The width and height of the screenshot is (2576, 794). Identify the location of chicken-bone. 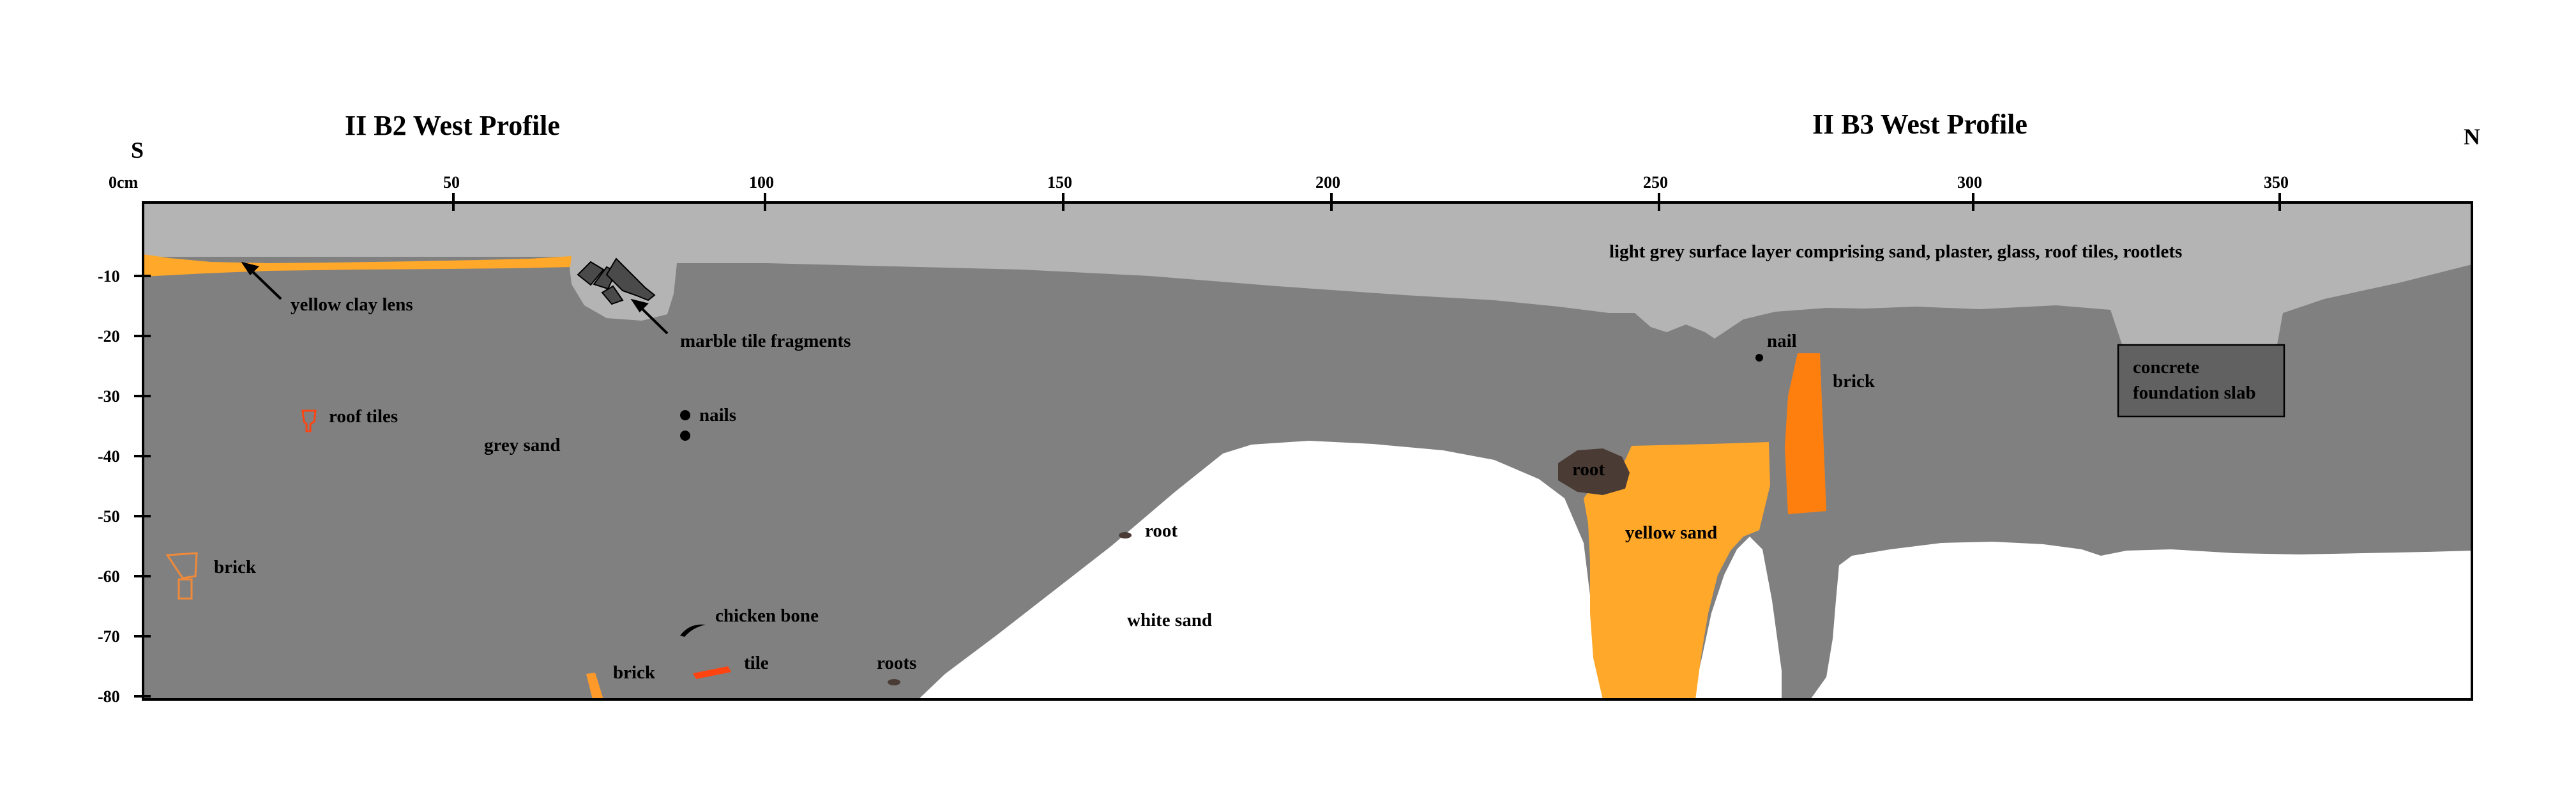
(693, 630).